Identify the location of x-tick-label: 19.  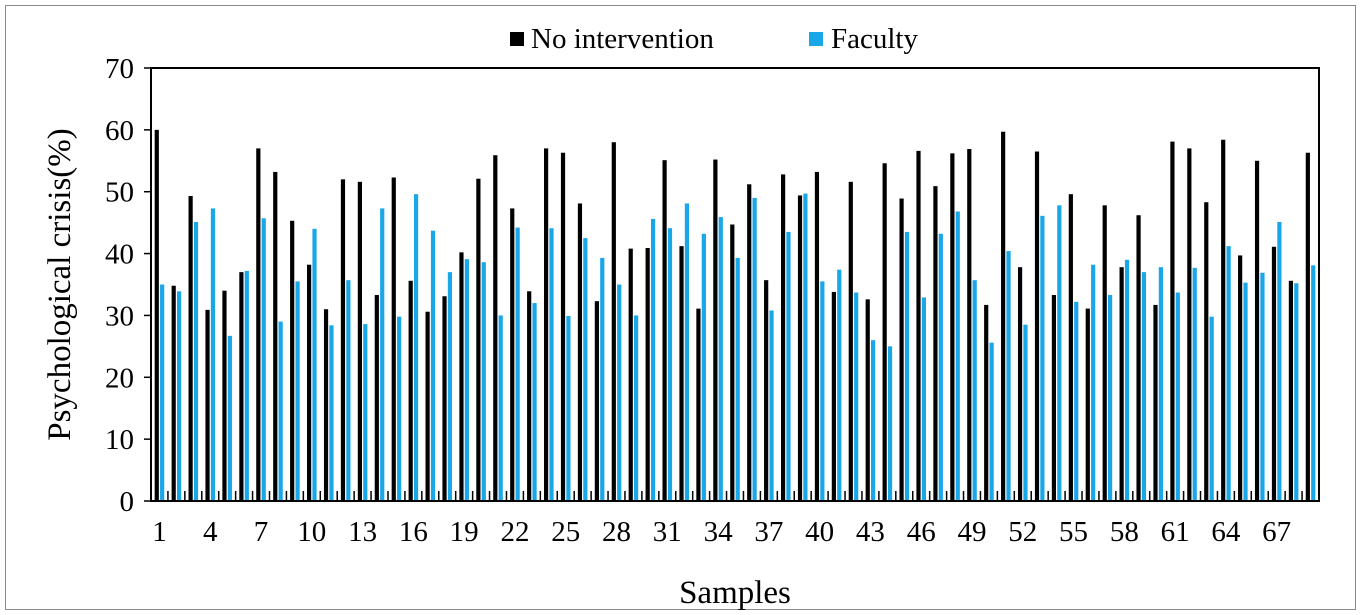
(464, 532).